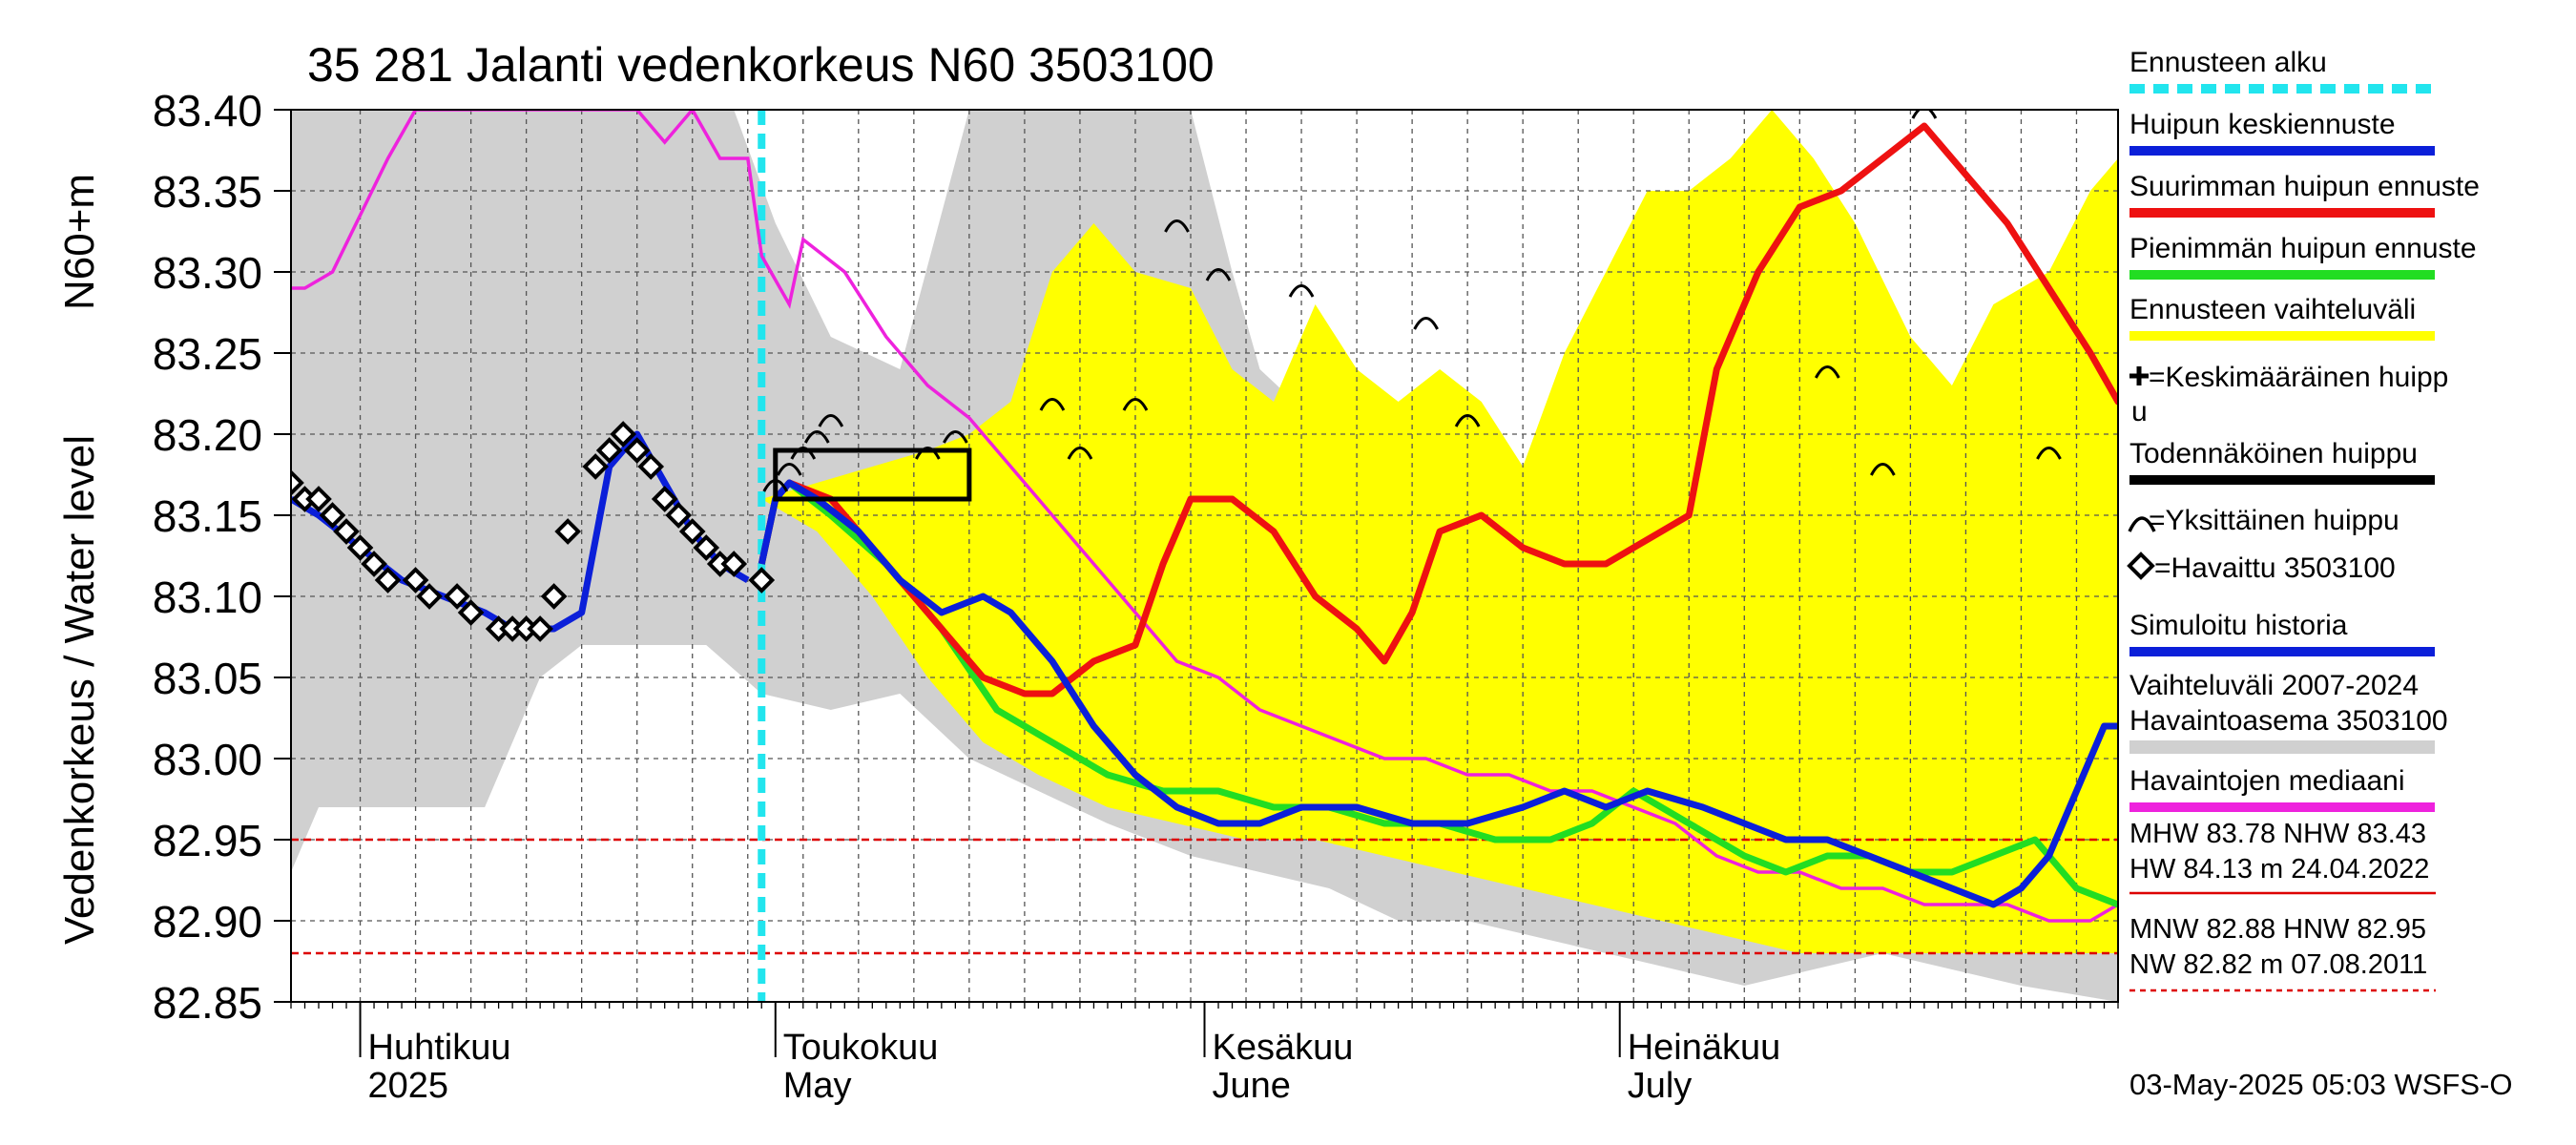  What do you see at coordinates (2238, 626) in the screenshot?
I see `legend-label: Simuloitu historia` at bounding box center [2238, 626].